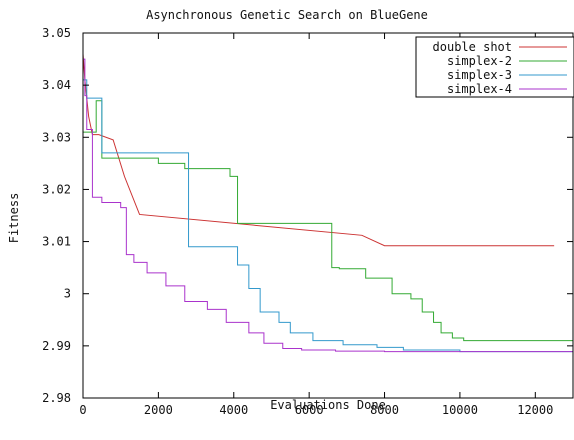 The image size is (574, 440). I want to click on y-tick-label: 3, so click(67, 294).